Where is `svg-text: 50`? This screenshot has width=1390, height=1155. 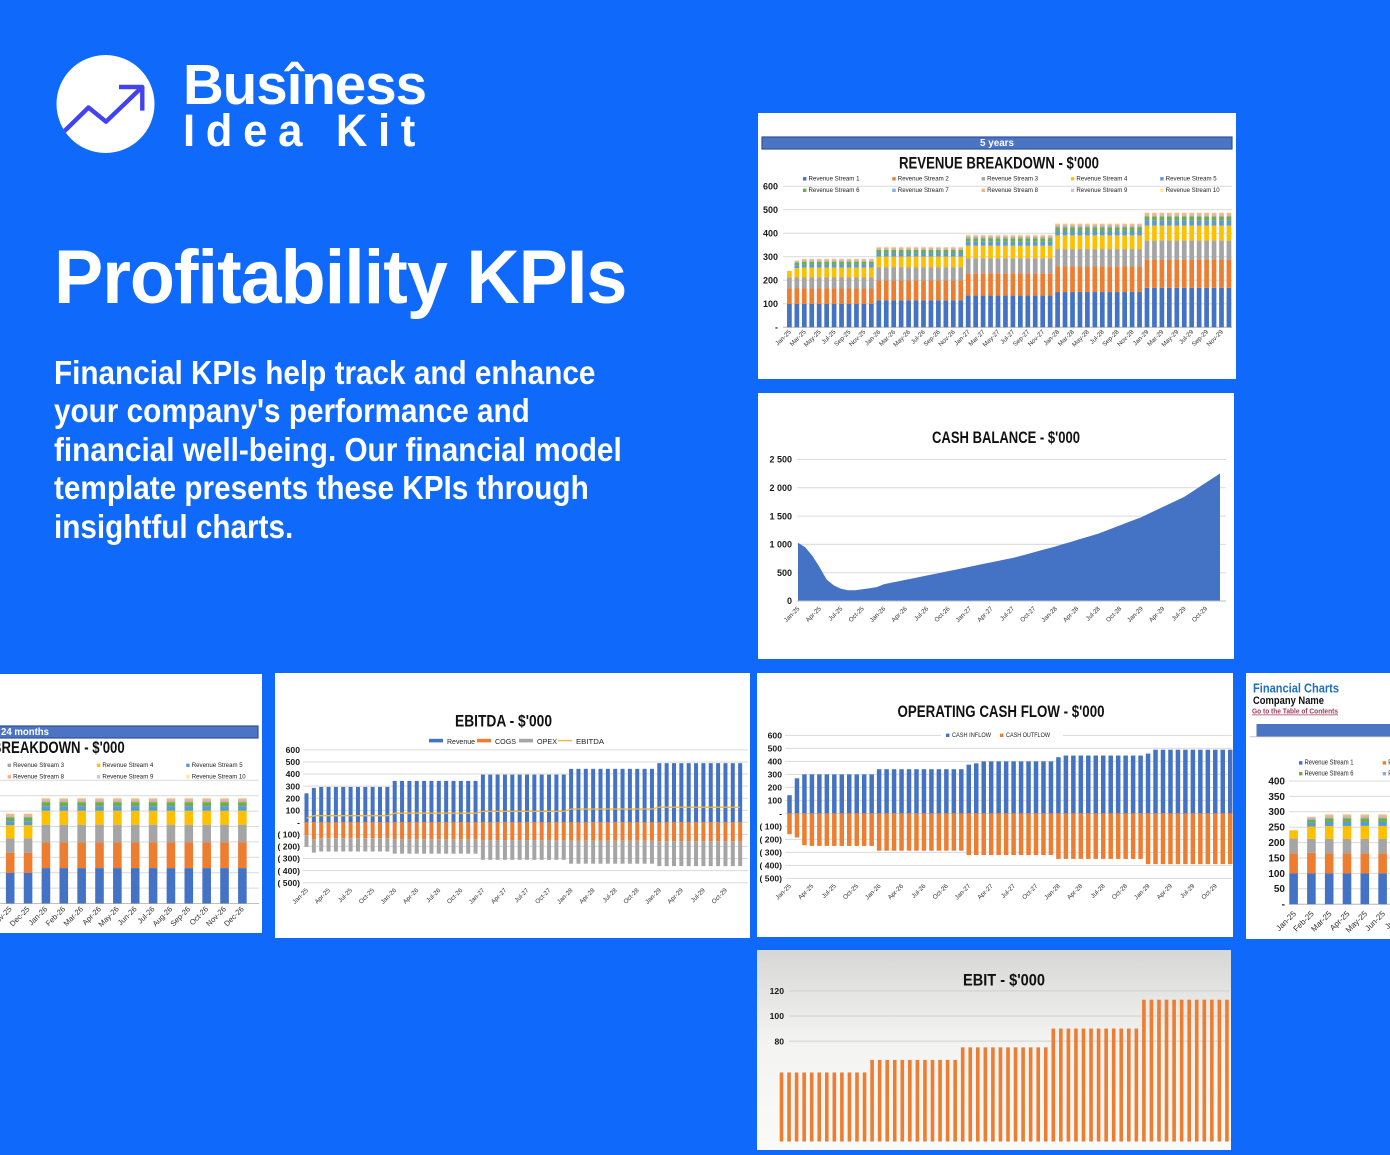 svg-text: 50 is located at coordinates (1280, 889).